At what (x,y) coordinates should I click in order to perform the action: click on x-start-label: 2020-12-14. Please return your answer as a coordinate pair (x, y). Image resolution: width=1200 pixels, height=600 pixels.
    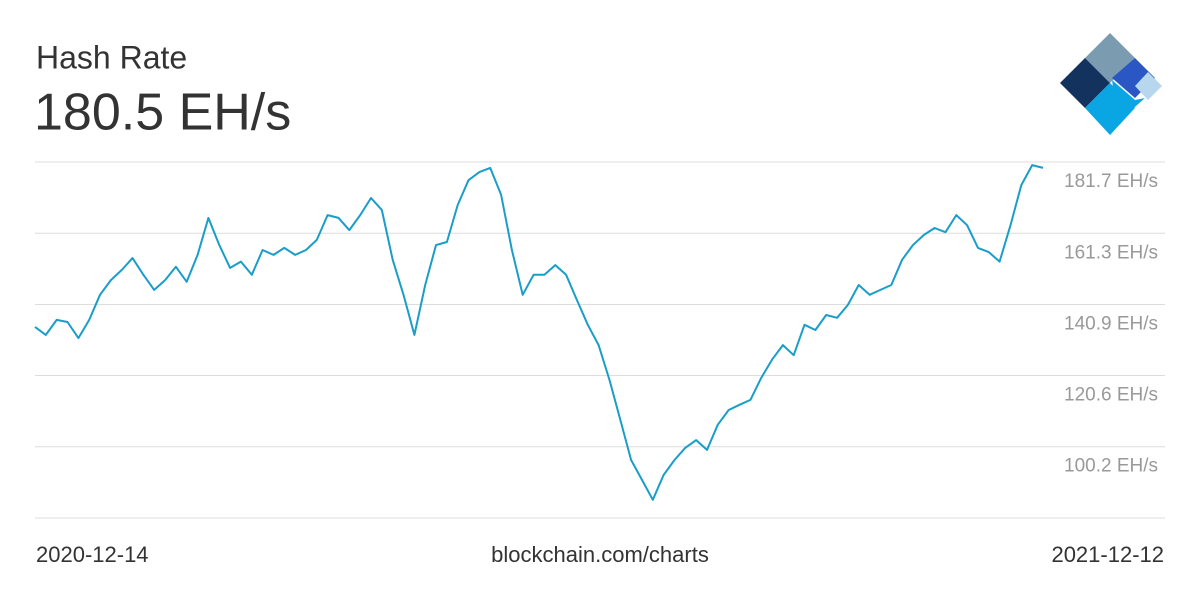
    Looking at the image, I should click on (92, 554).